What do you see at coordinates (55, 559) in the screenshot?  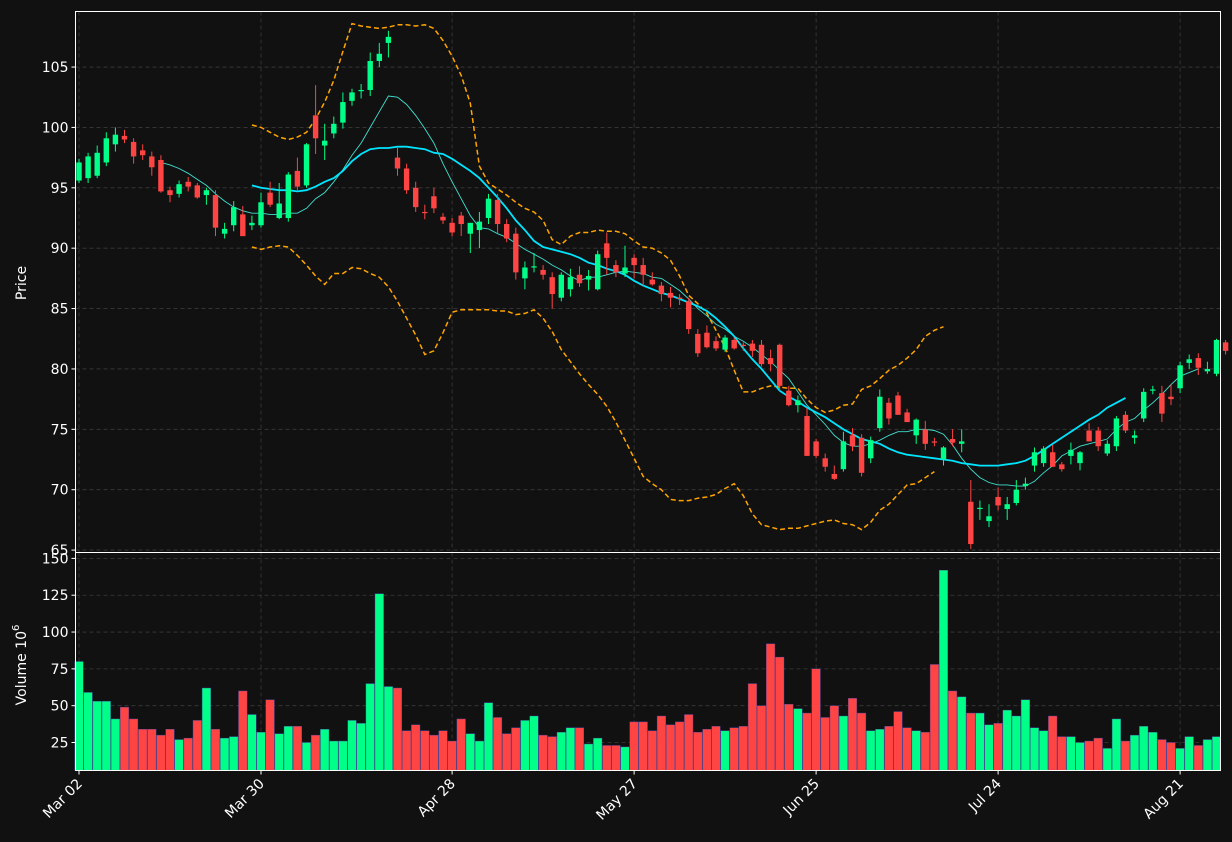 I see `volume-tick-label: 150` at bounding box center [55, 559].